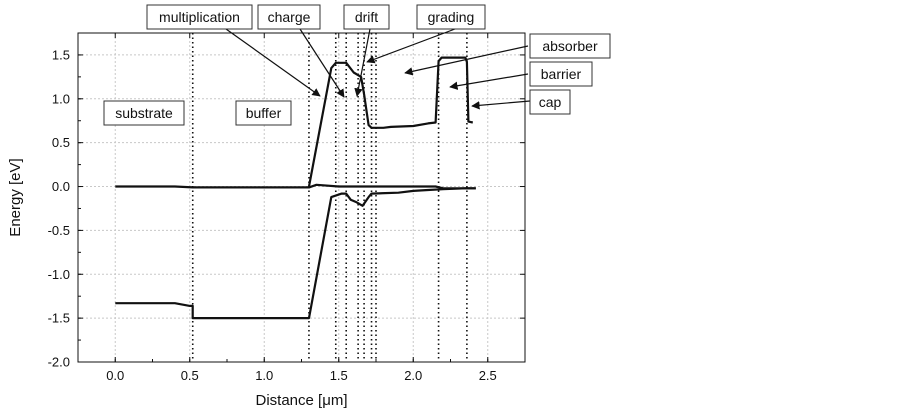 Image resolution: width=902 pixels, height=413 pixels. I want to click on annotation-label: charge, so click(289, 17).